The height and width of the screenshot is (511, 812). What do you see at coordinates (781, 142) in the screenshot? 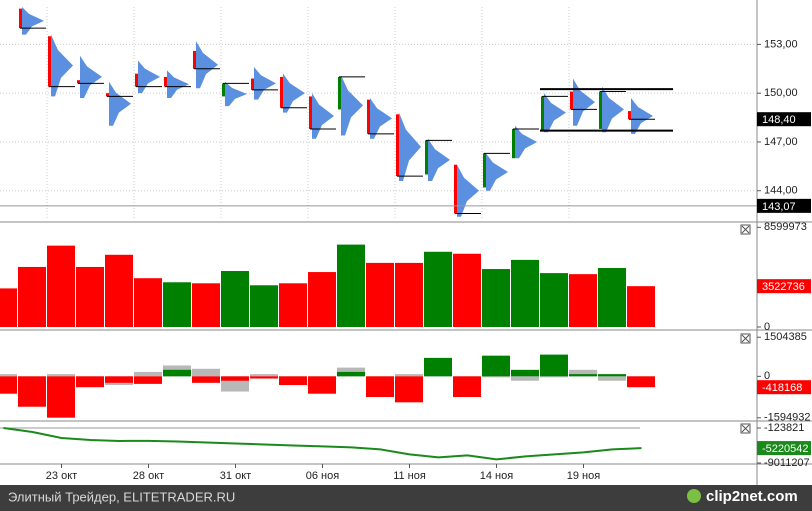
I see `y-tick-label: 147,00` at bounding box center [781, 142].